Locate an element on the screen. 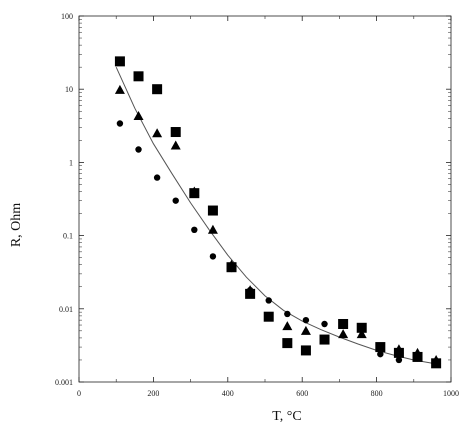 This screenshot has height=438, width=463. y-tick-label: 0.1 is located at coordinates (68, 236).